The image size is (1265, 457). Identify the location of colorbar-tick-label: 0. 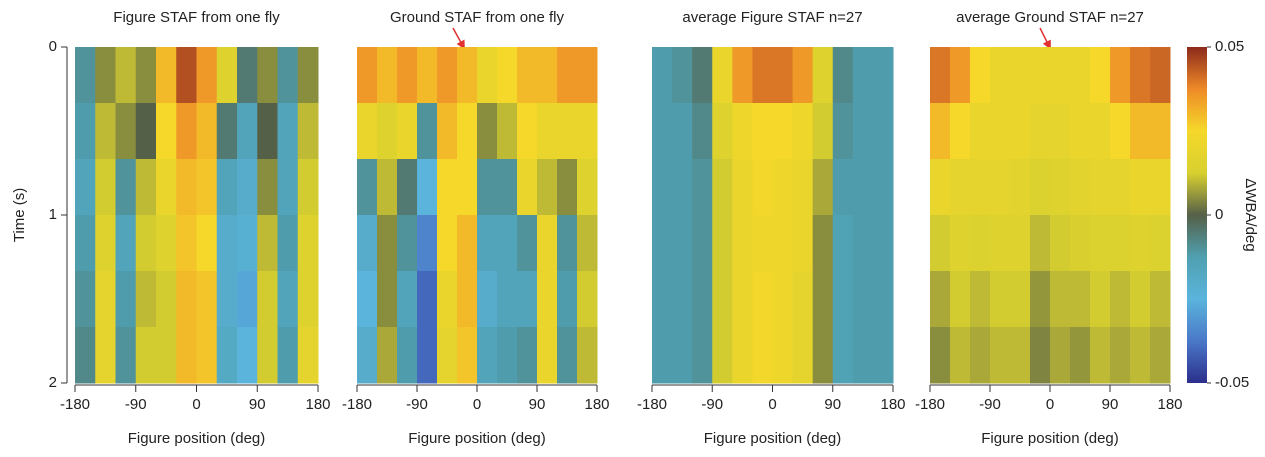
(1219, 214).